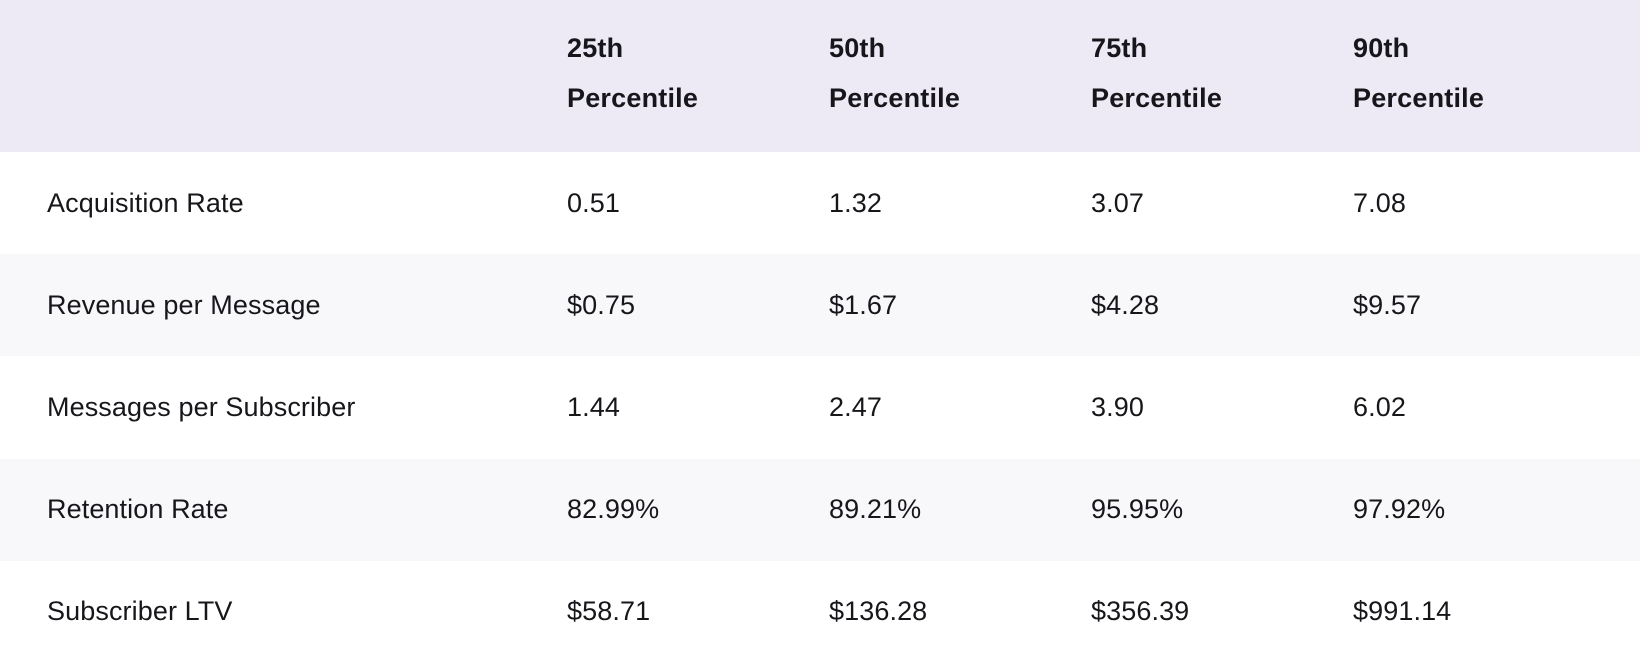  Describe the element at coordinates (633, 73) in the screenshot. I see `column-header-25th-percentile: 25th Percentile` at that location.